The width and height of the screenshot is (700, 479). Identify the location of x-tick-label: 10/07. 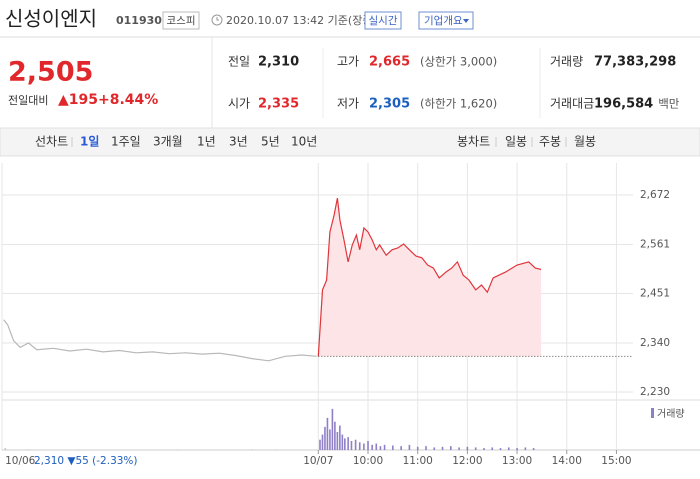
(318, 461).